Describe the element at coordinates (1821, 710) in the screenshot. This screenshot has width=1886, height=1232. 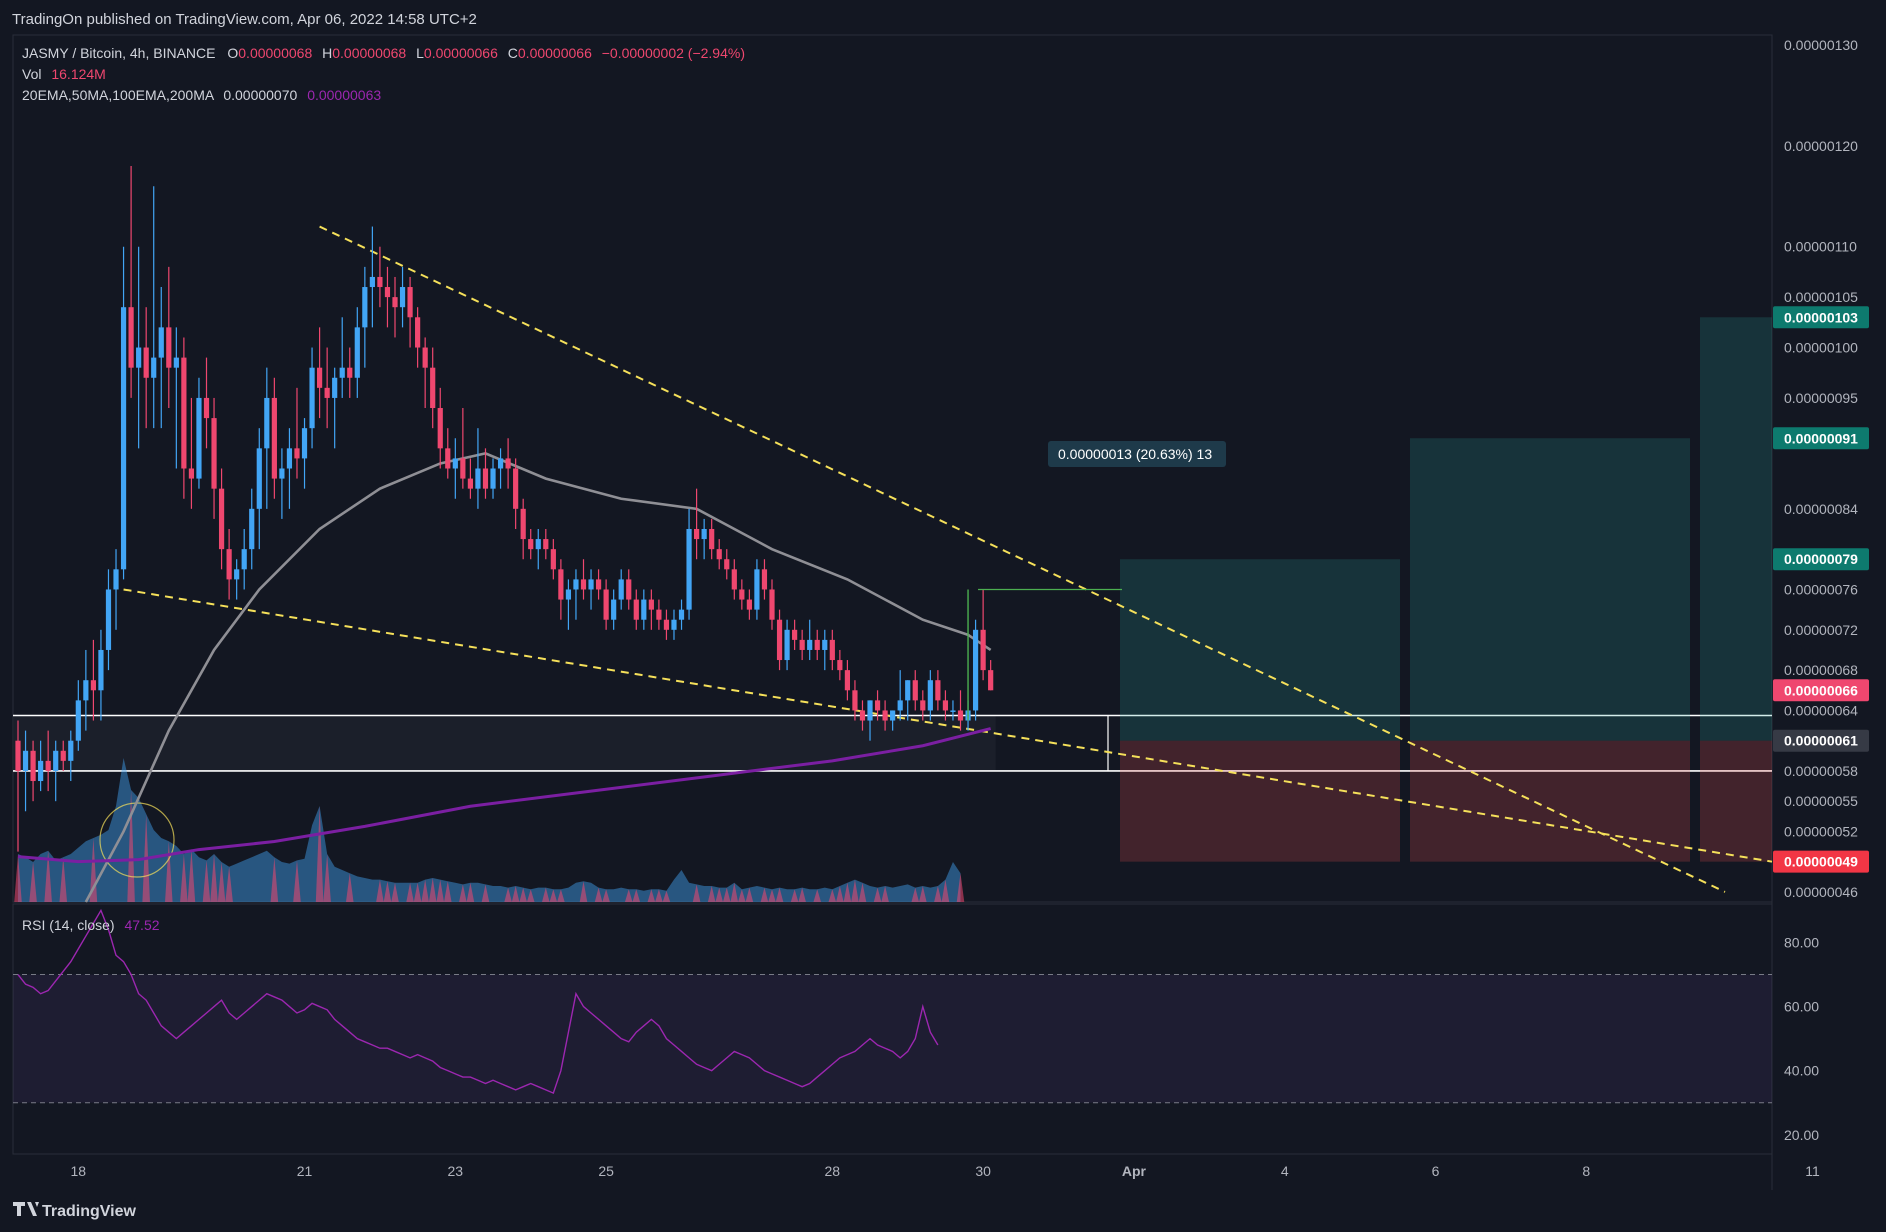
I see `price-tick-label: 0.00000064` at that location.